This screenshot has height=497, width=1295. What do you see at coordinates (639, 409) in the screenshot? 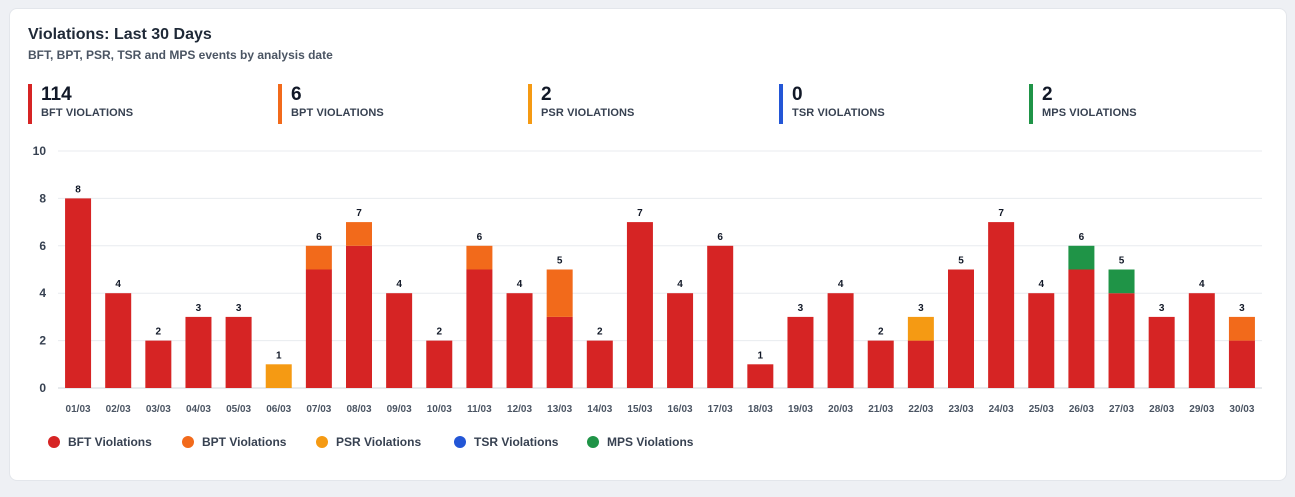
I see `x-tick-label: 15/03` at bounding box center [639, 409].